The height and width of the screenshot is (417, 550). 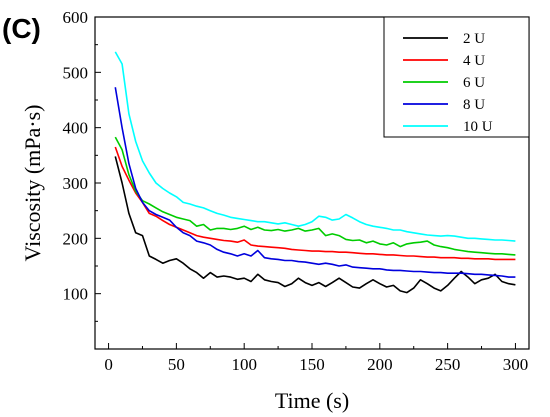 What do you see at coordinates (474, 39) in the screenshot?
I see `legend-label: 2 U` at bounding box center [474, 39].